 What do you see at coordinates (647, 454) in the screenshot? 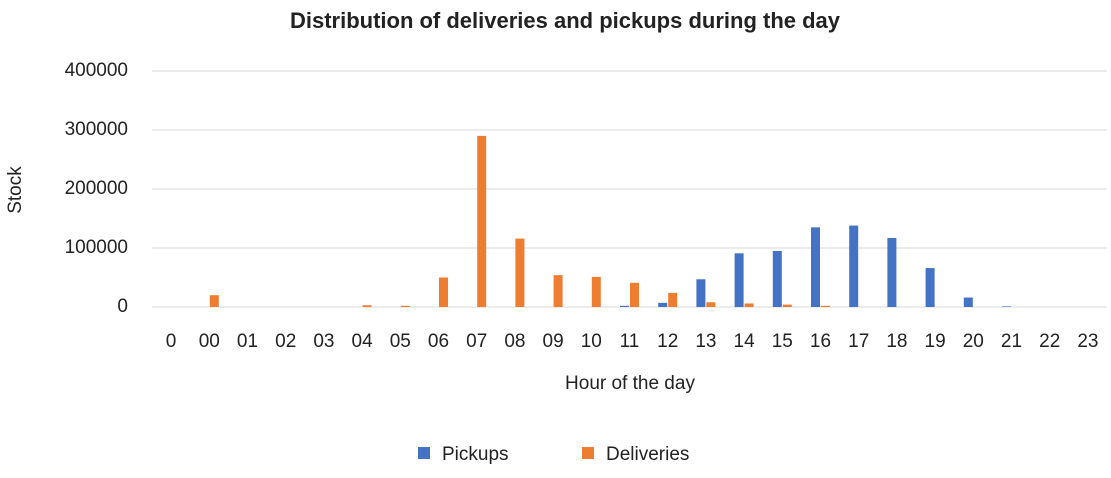
I see `legend-label: Deliveries` at bounding box center [647, 454].